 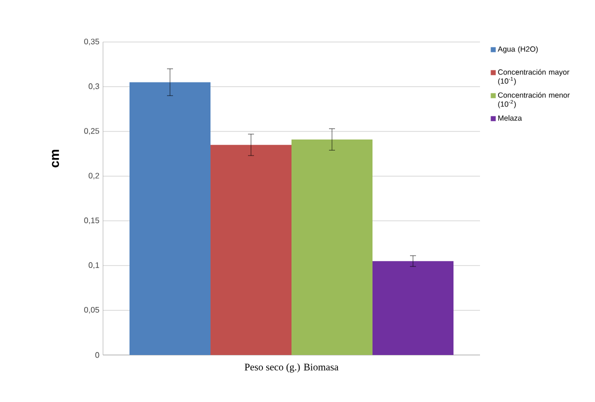 I want to click on y-axis-title: cm, so click(x=56, y=159).